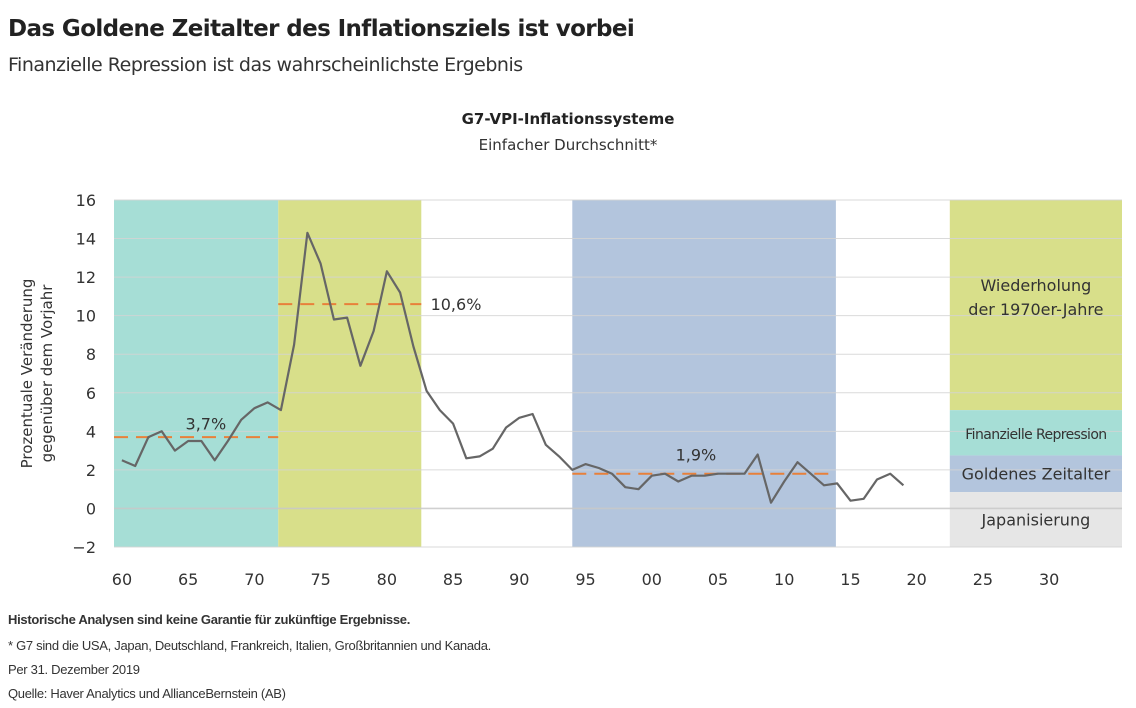 This screenshot has height=708, width=1136. Describe the element at coordinates (453, 579) in the screenshot. I see `x-tick-label: 85` at that location.